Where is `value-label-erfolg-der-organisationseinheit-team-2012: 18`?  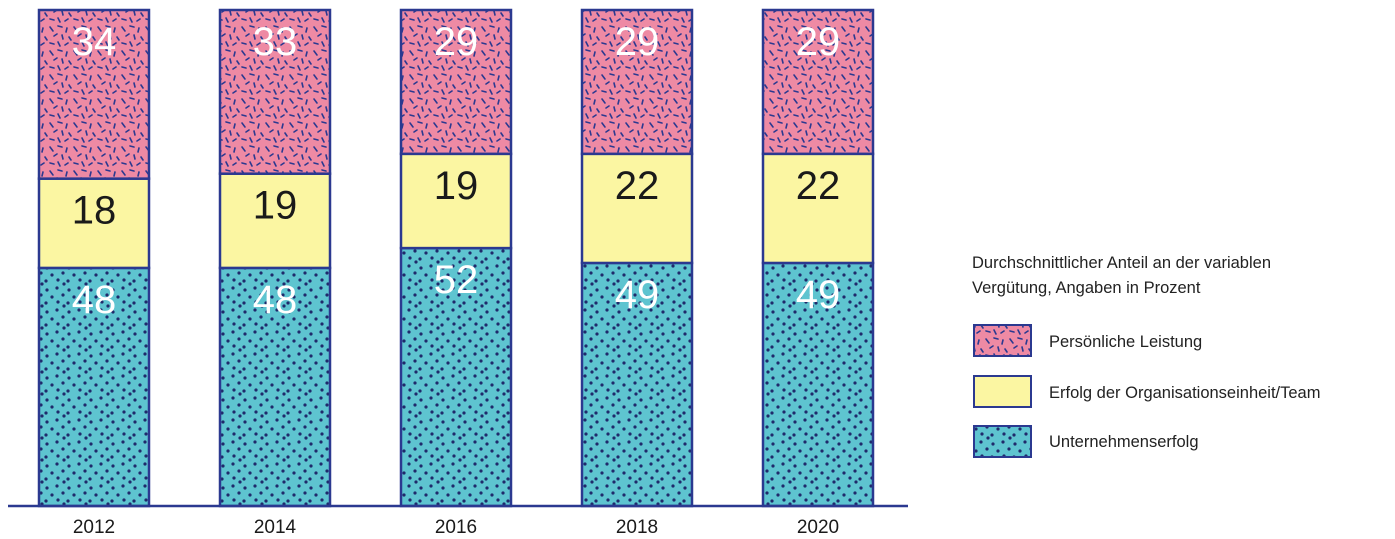 value-label-erfolg-der-organisationseinheit-team-2012: 18 is located at coordinates (94, 211).